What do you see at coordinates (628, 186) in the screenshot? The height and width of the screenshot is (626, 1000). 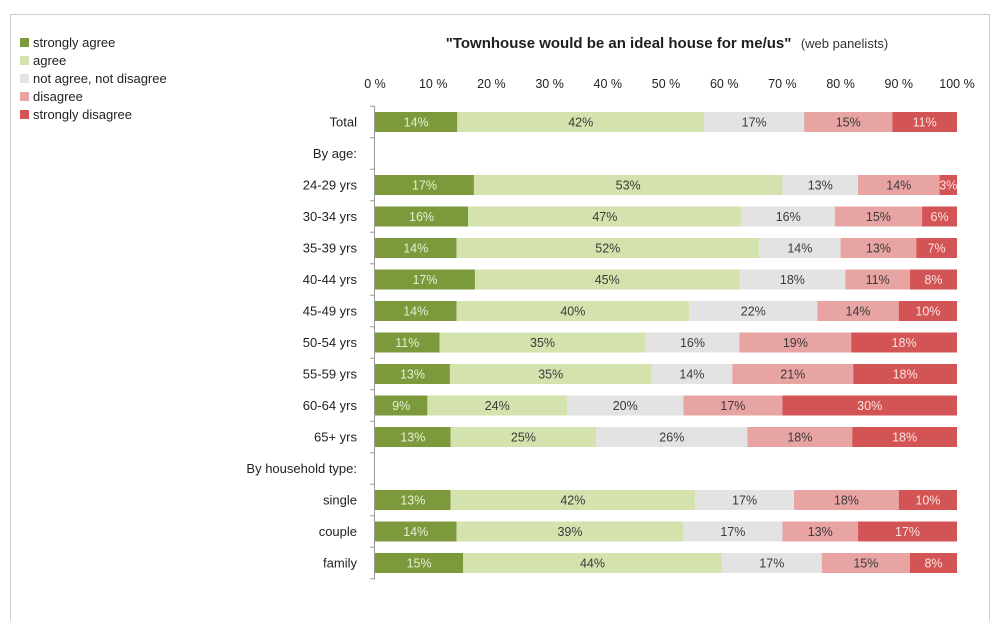 I see `data-label: 53%` at bounding box center [628, 186].